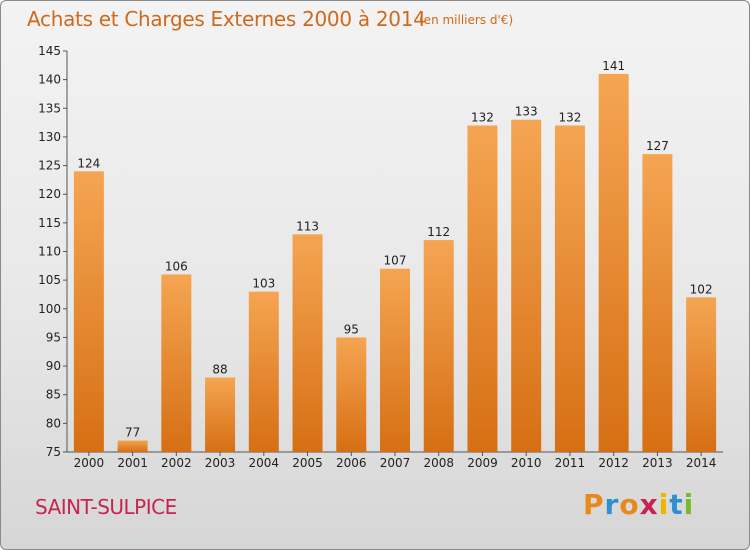 The image size is (750, 550). What do you see at coordinates (438, 232) in the screenshot?
I see `value-label: 112` at bounding box center [438, 232].